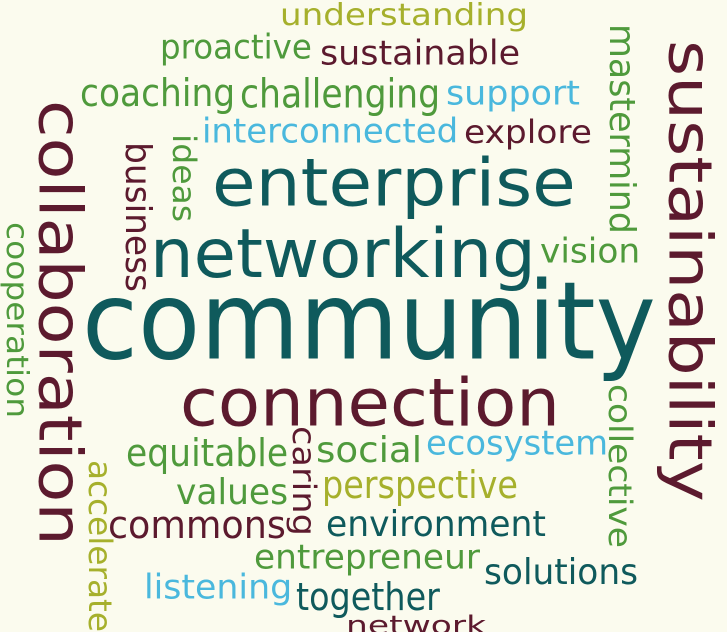  Describe the element at coordinates (561, 571) in the screenshot. I see `word-solutions: solutions` at that location.